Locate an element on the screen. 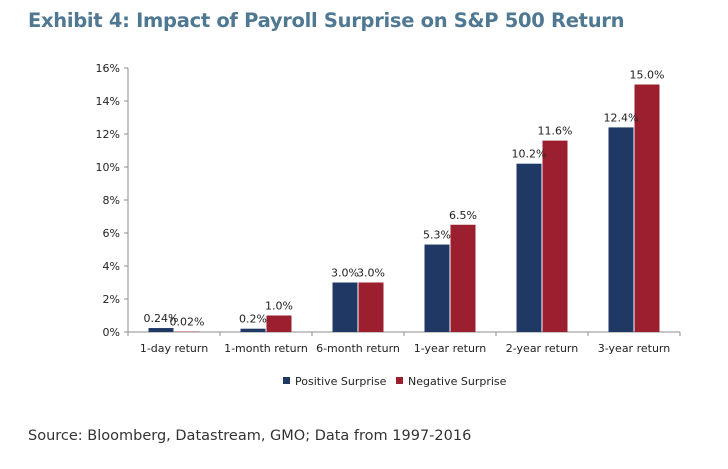 Image resolution: width=728 pixels, height=469 pixels. data-label: 5.3% is located at coordinates (437, 235).